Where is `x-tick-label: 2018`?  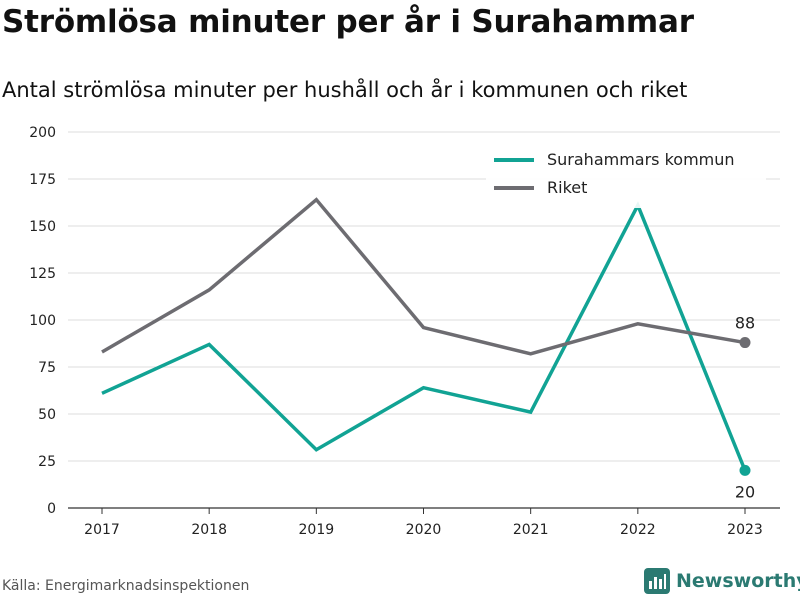
x-tick-label: 2018 is located at coordinates (209, 530).